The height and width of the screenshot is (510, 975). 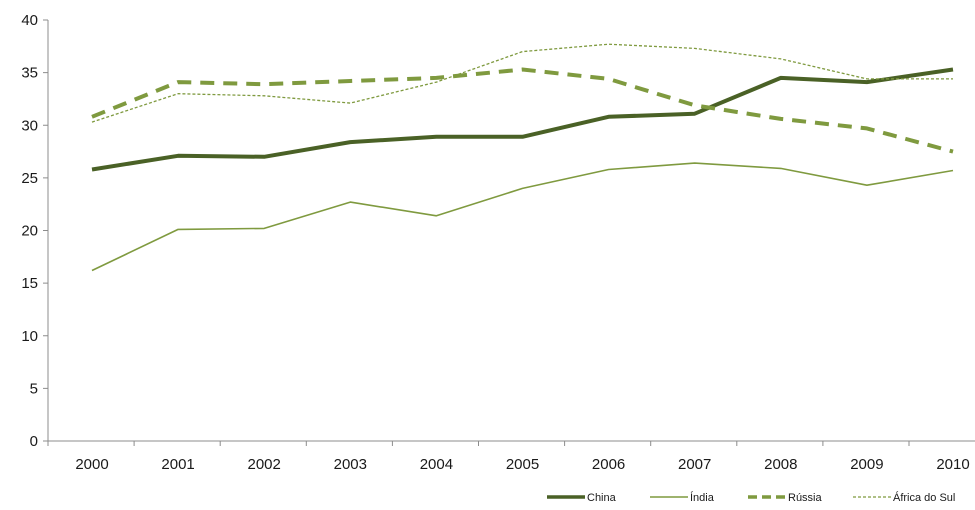 What do you see at coordinates (702, 497) in the screenshot?
I see `legend-label: Índia` at bounding box center [702, 497].